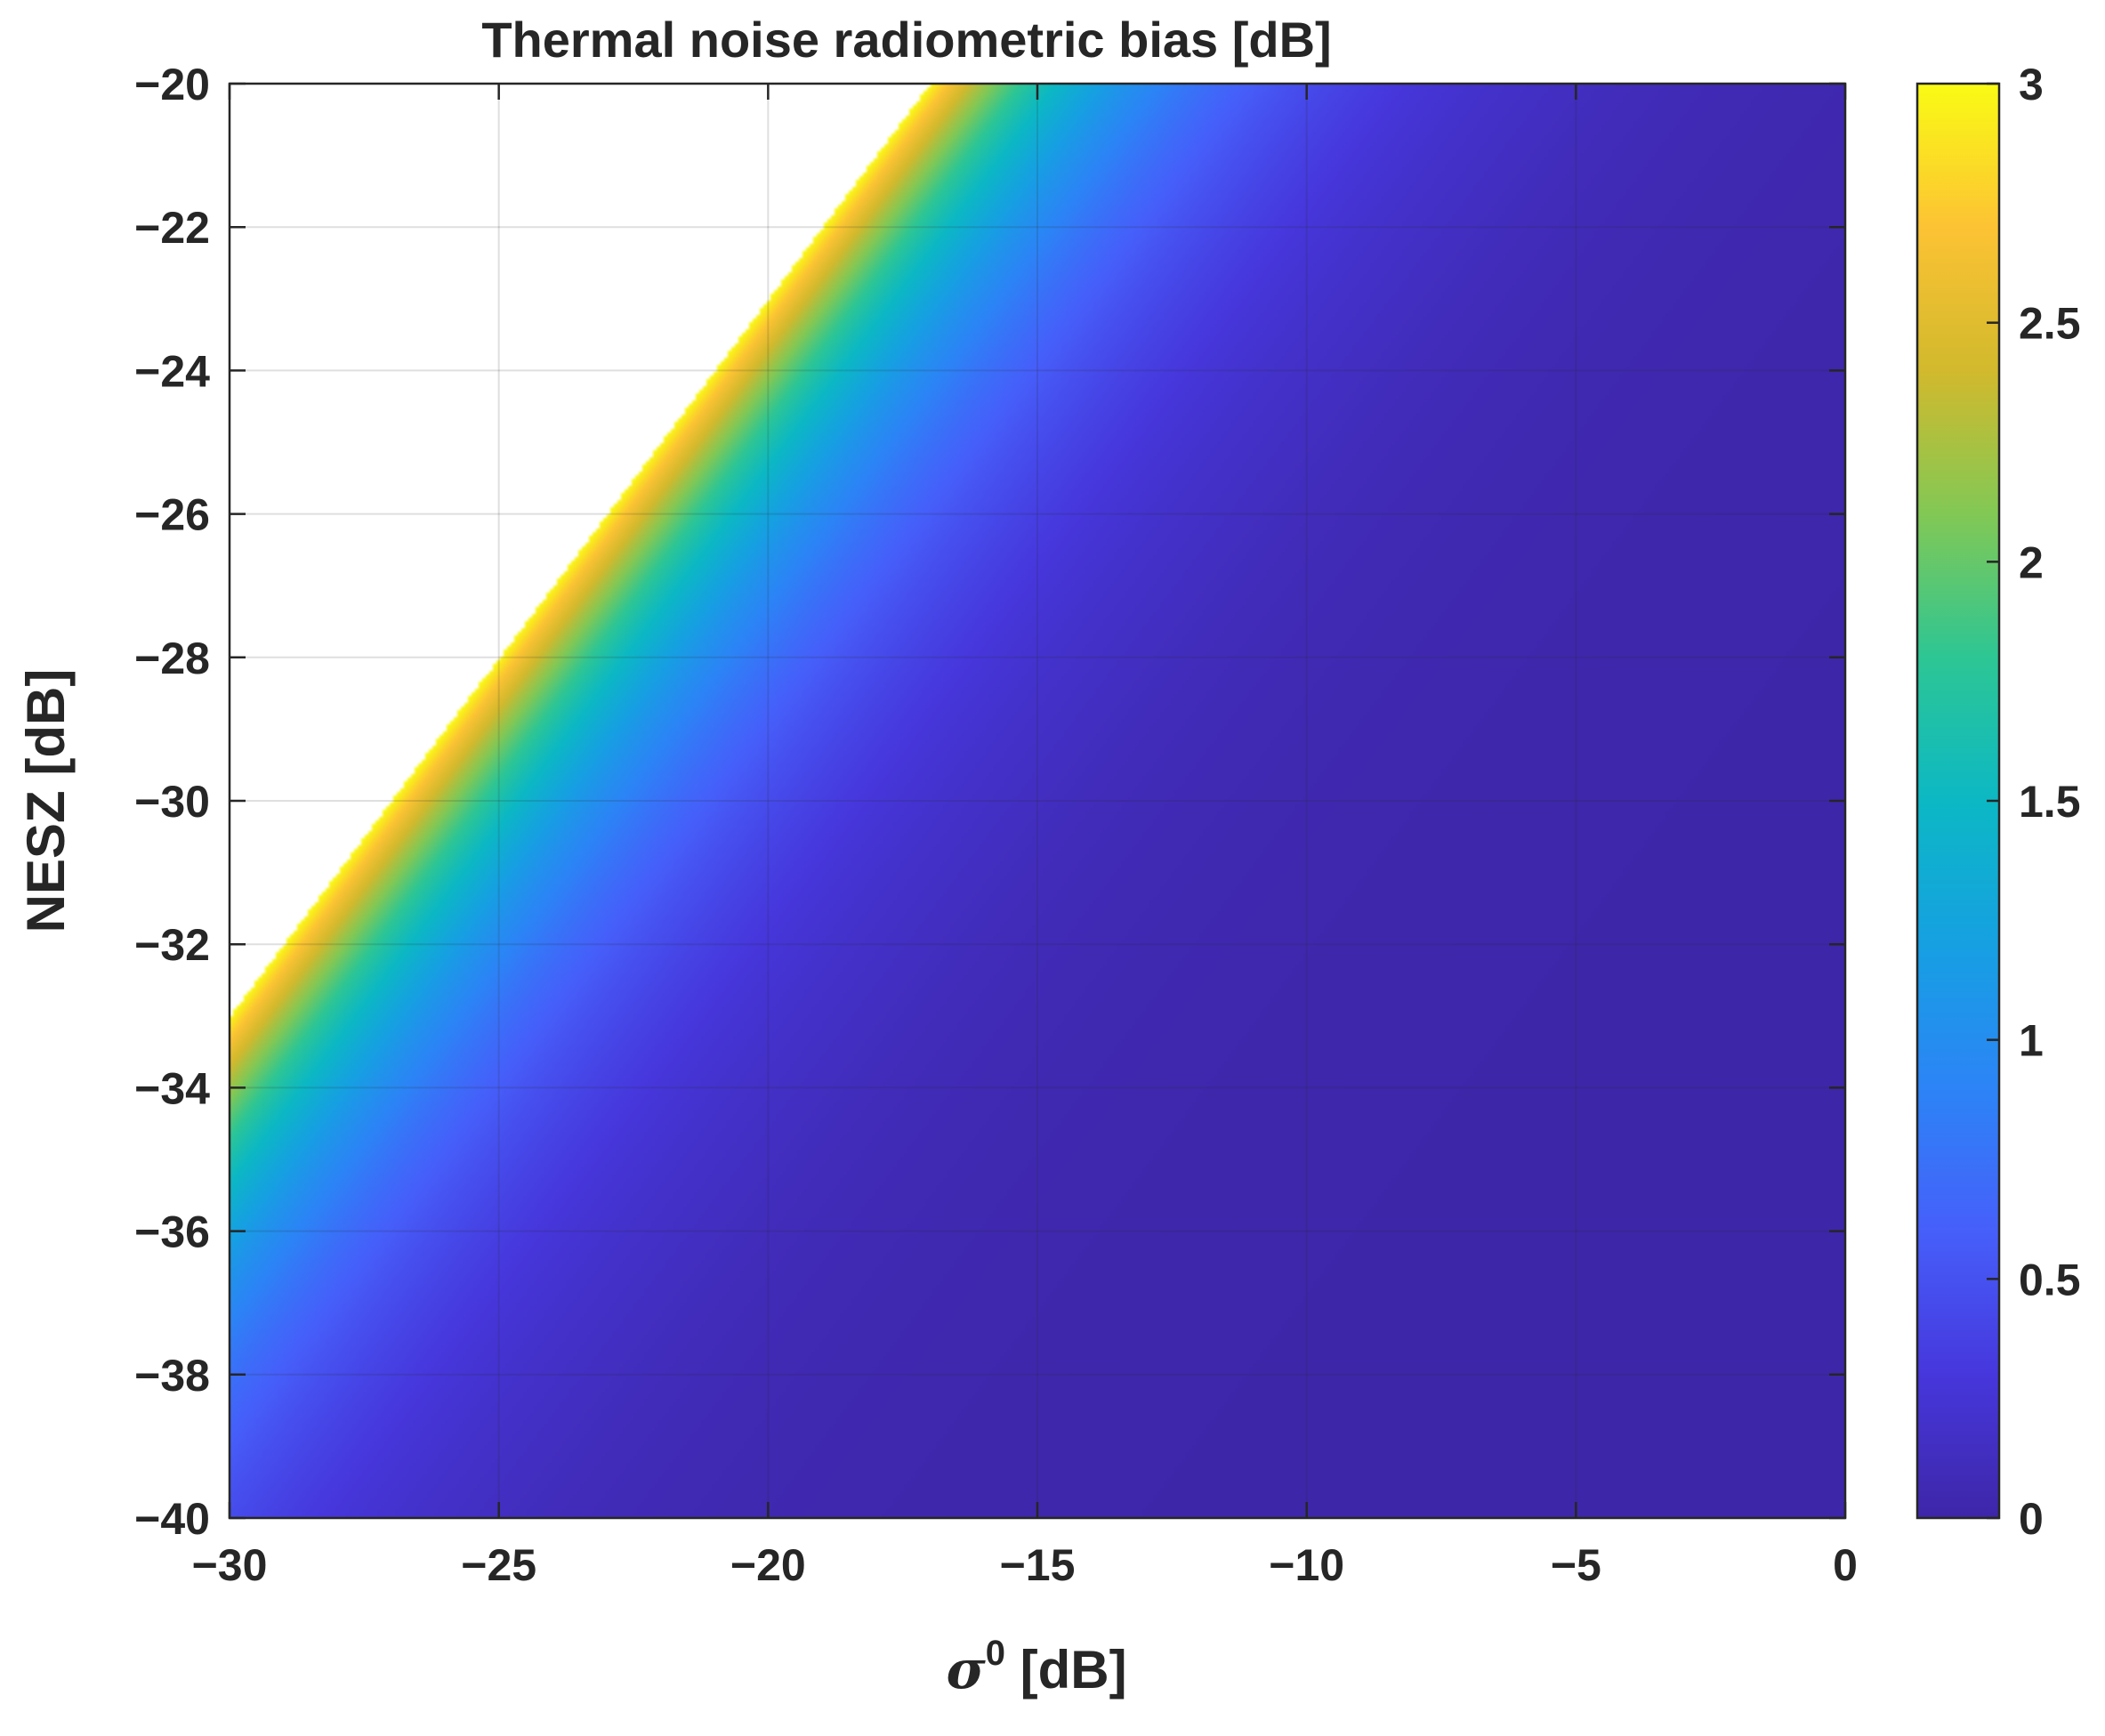 Image resolution: width=2105 pixels, height=1736 pixels. What do you see at coordinates (2031, 562) in the screenshot?
I see `colorbar-tick-label: 2` at bounding box center [2031, 562].